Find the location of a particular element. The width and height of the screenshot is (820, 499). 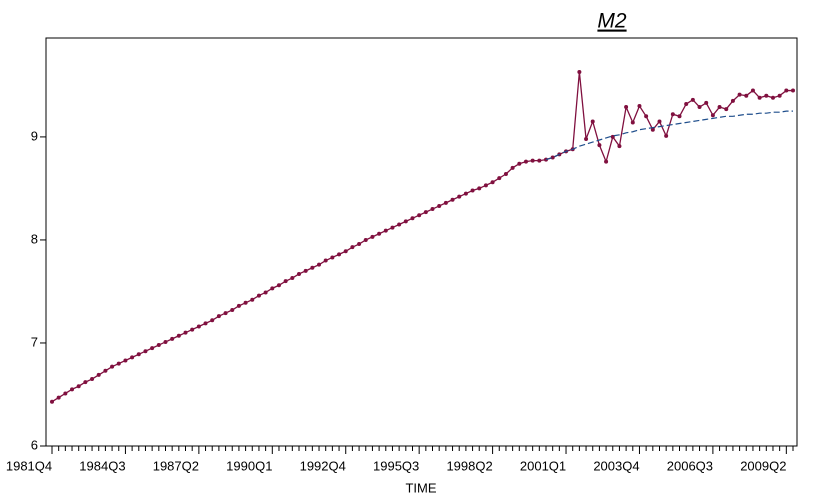

x-tick-label: 2001Q1 is located at coordinates (543, 465).